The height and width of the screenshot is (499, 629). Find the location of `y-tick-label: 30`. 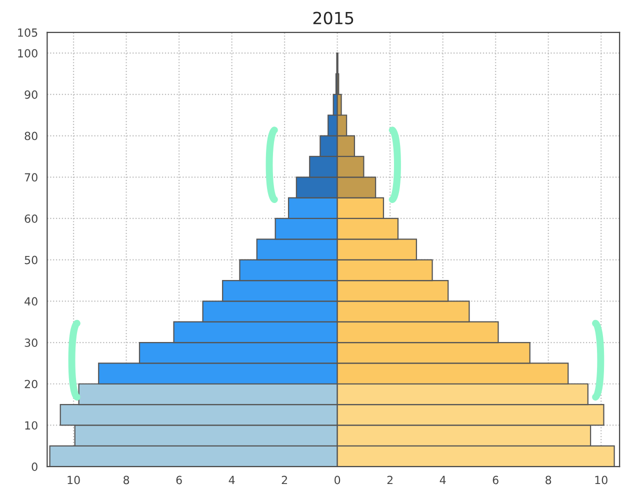

y-tick-label: 30 is located at coordinates (31, 342).